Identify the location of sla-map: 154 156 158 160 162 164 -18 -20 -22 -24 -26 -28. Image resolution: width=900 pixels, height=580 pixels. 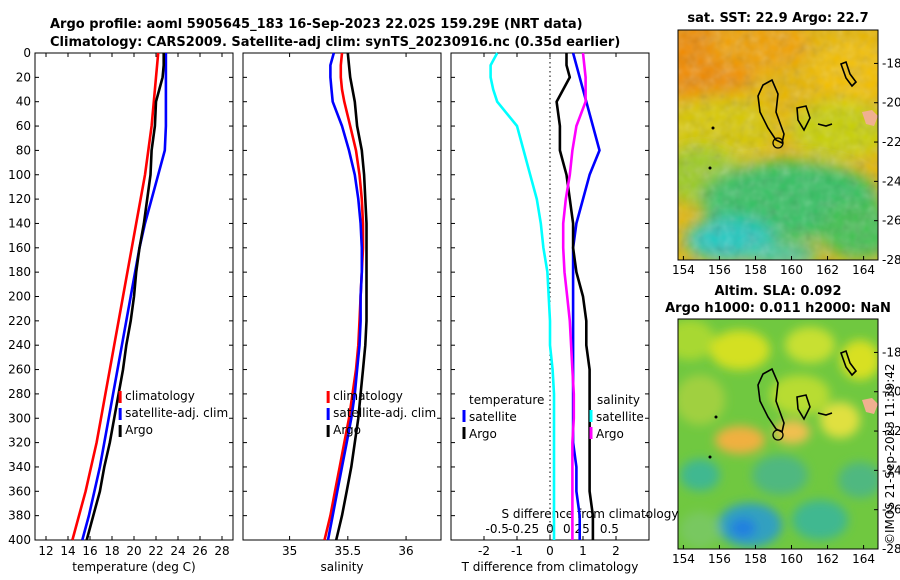
(786, 442).